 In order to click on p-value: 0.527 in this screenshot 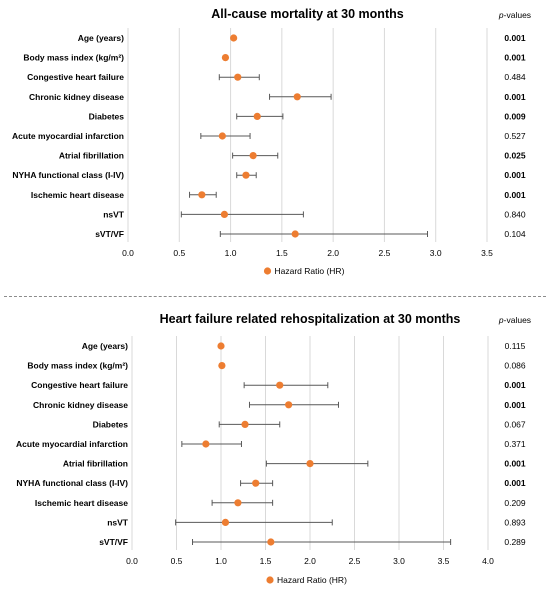, I will do `click(515, 136)`.